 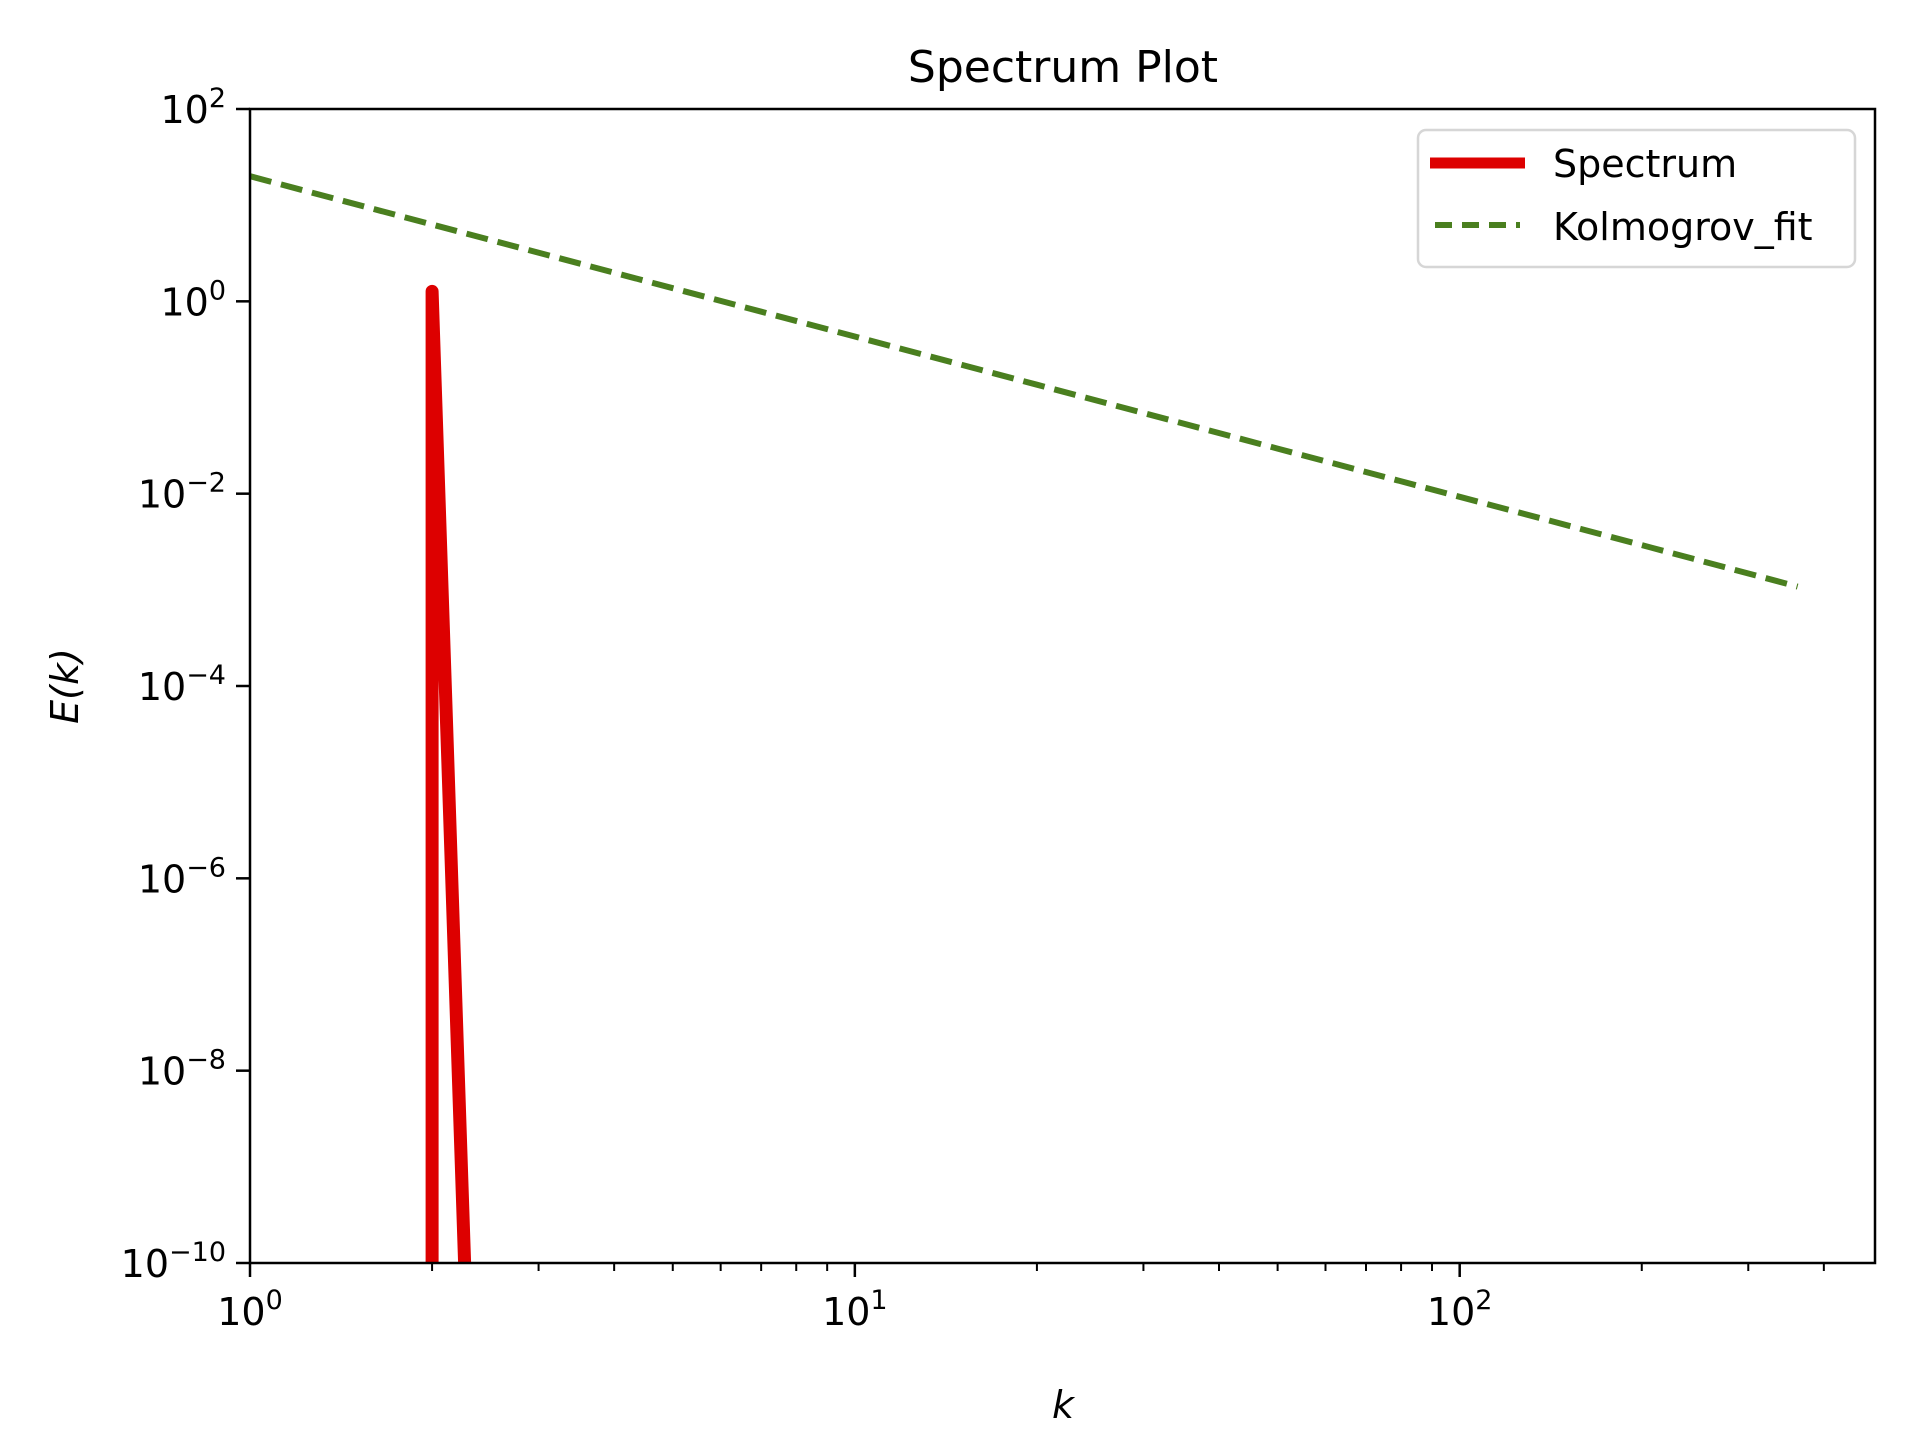 I want to click on x-axis-label: k, so click(x=1064, y=1405).